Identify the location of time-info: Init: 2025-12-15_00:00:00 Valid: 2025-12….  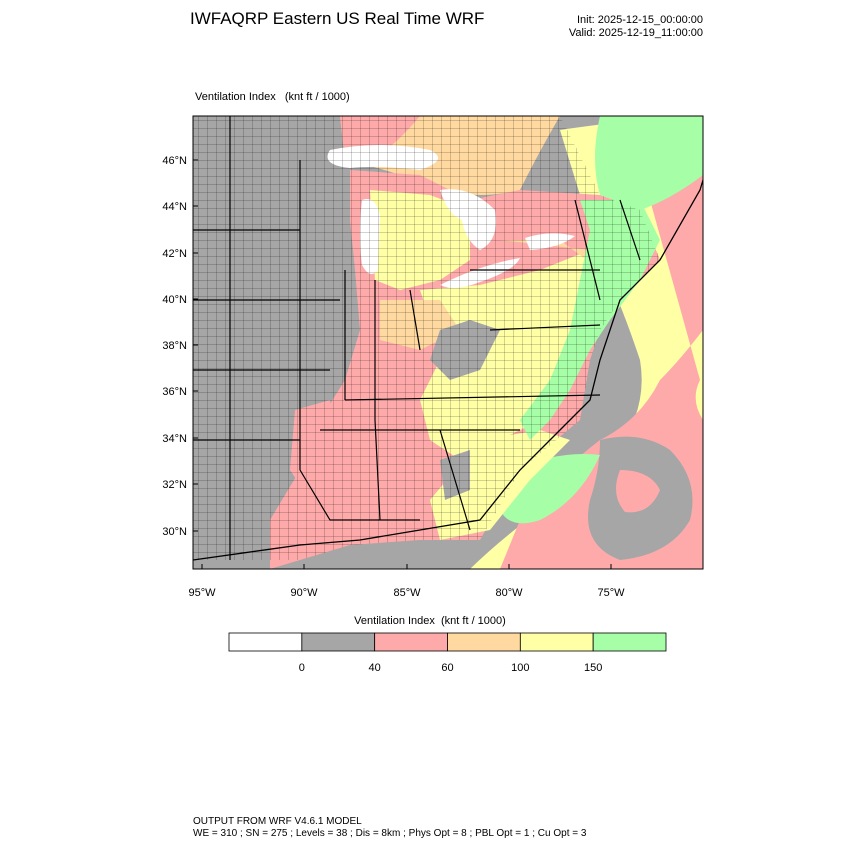
(621, 27).